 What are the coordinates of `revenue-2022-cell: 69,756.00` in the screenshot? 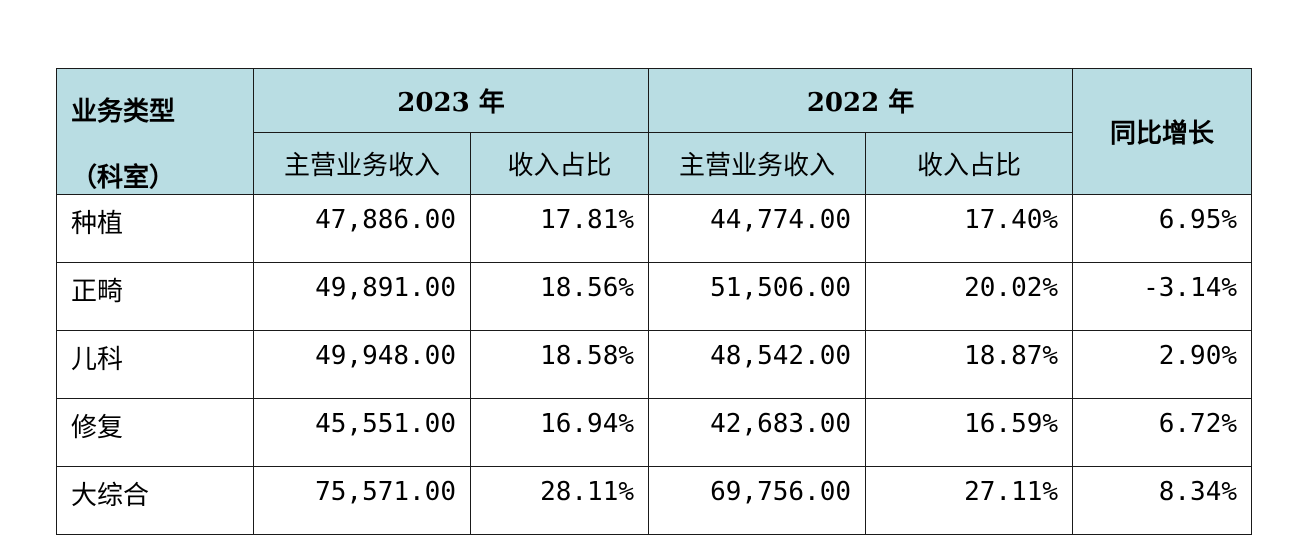 It's located at (757, 500).